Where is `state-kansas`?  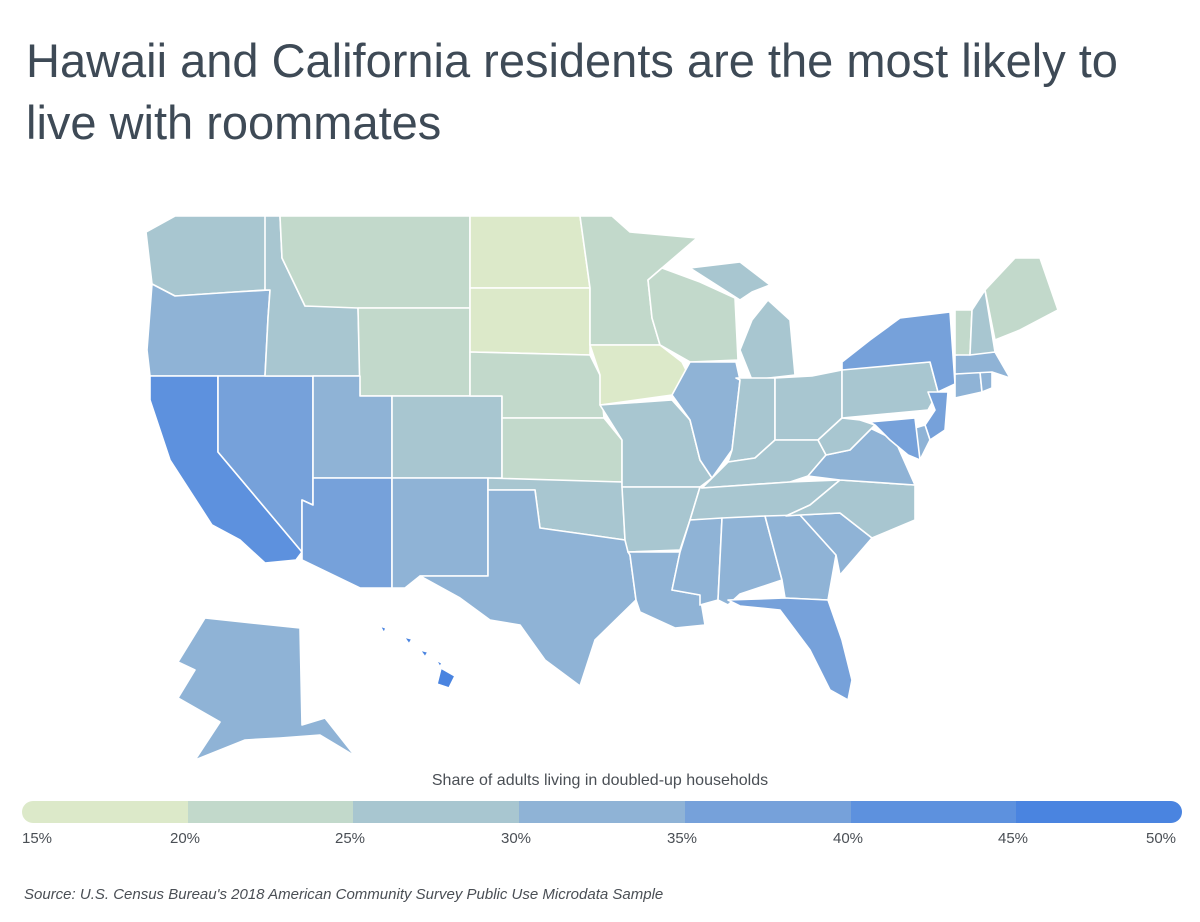 state-kansas is located at coordinates (562, 450).